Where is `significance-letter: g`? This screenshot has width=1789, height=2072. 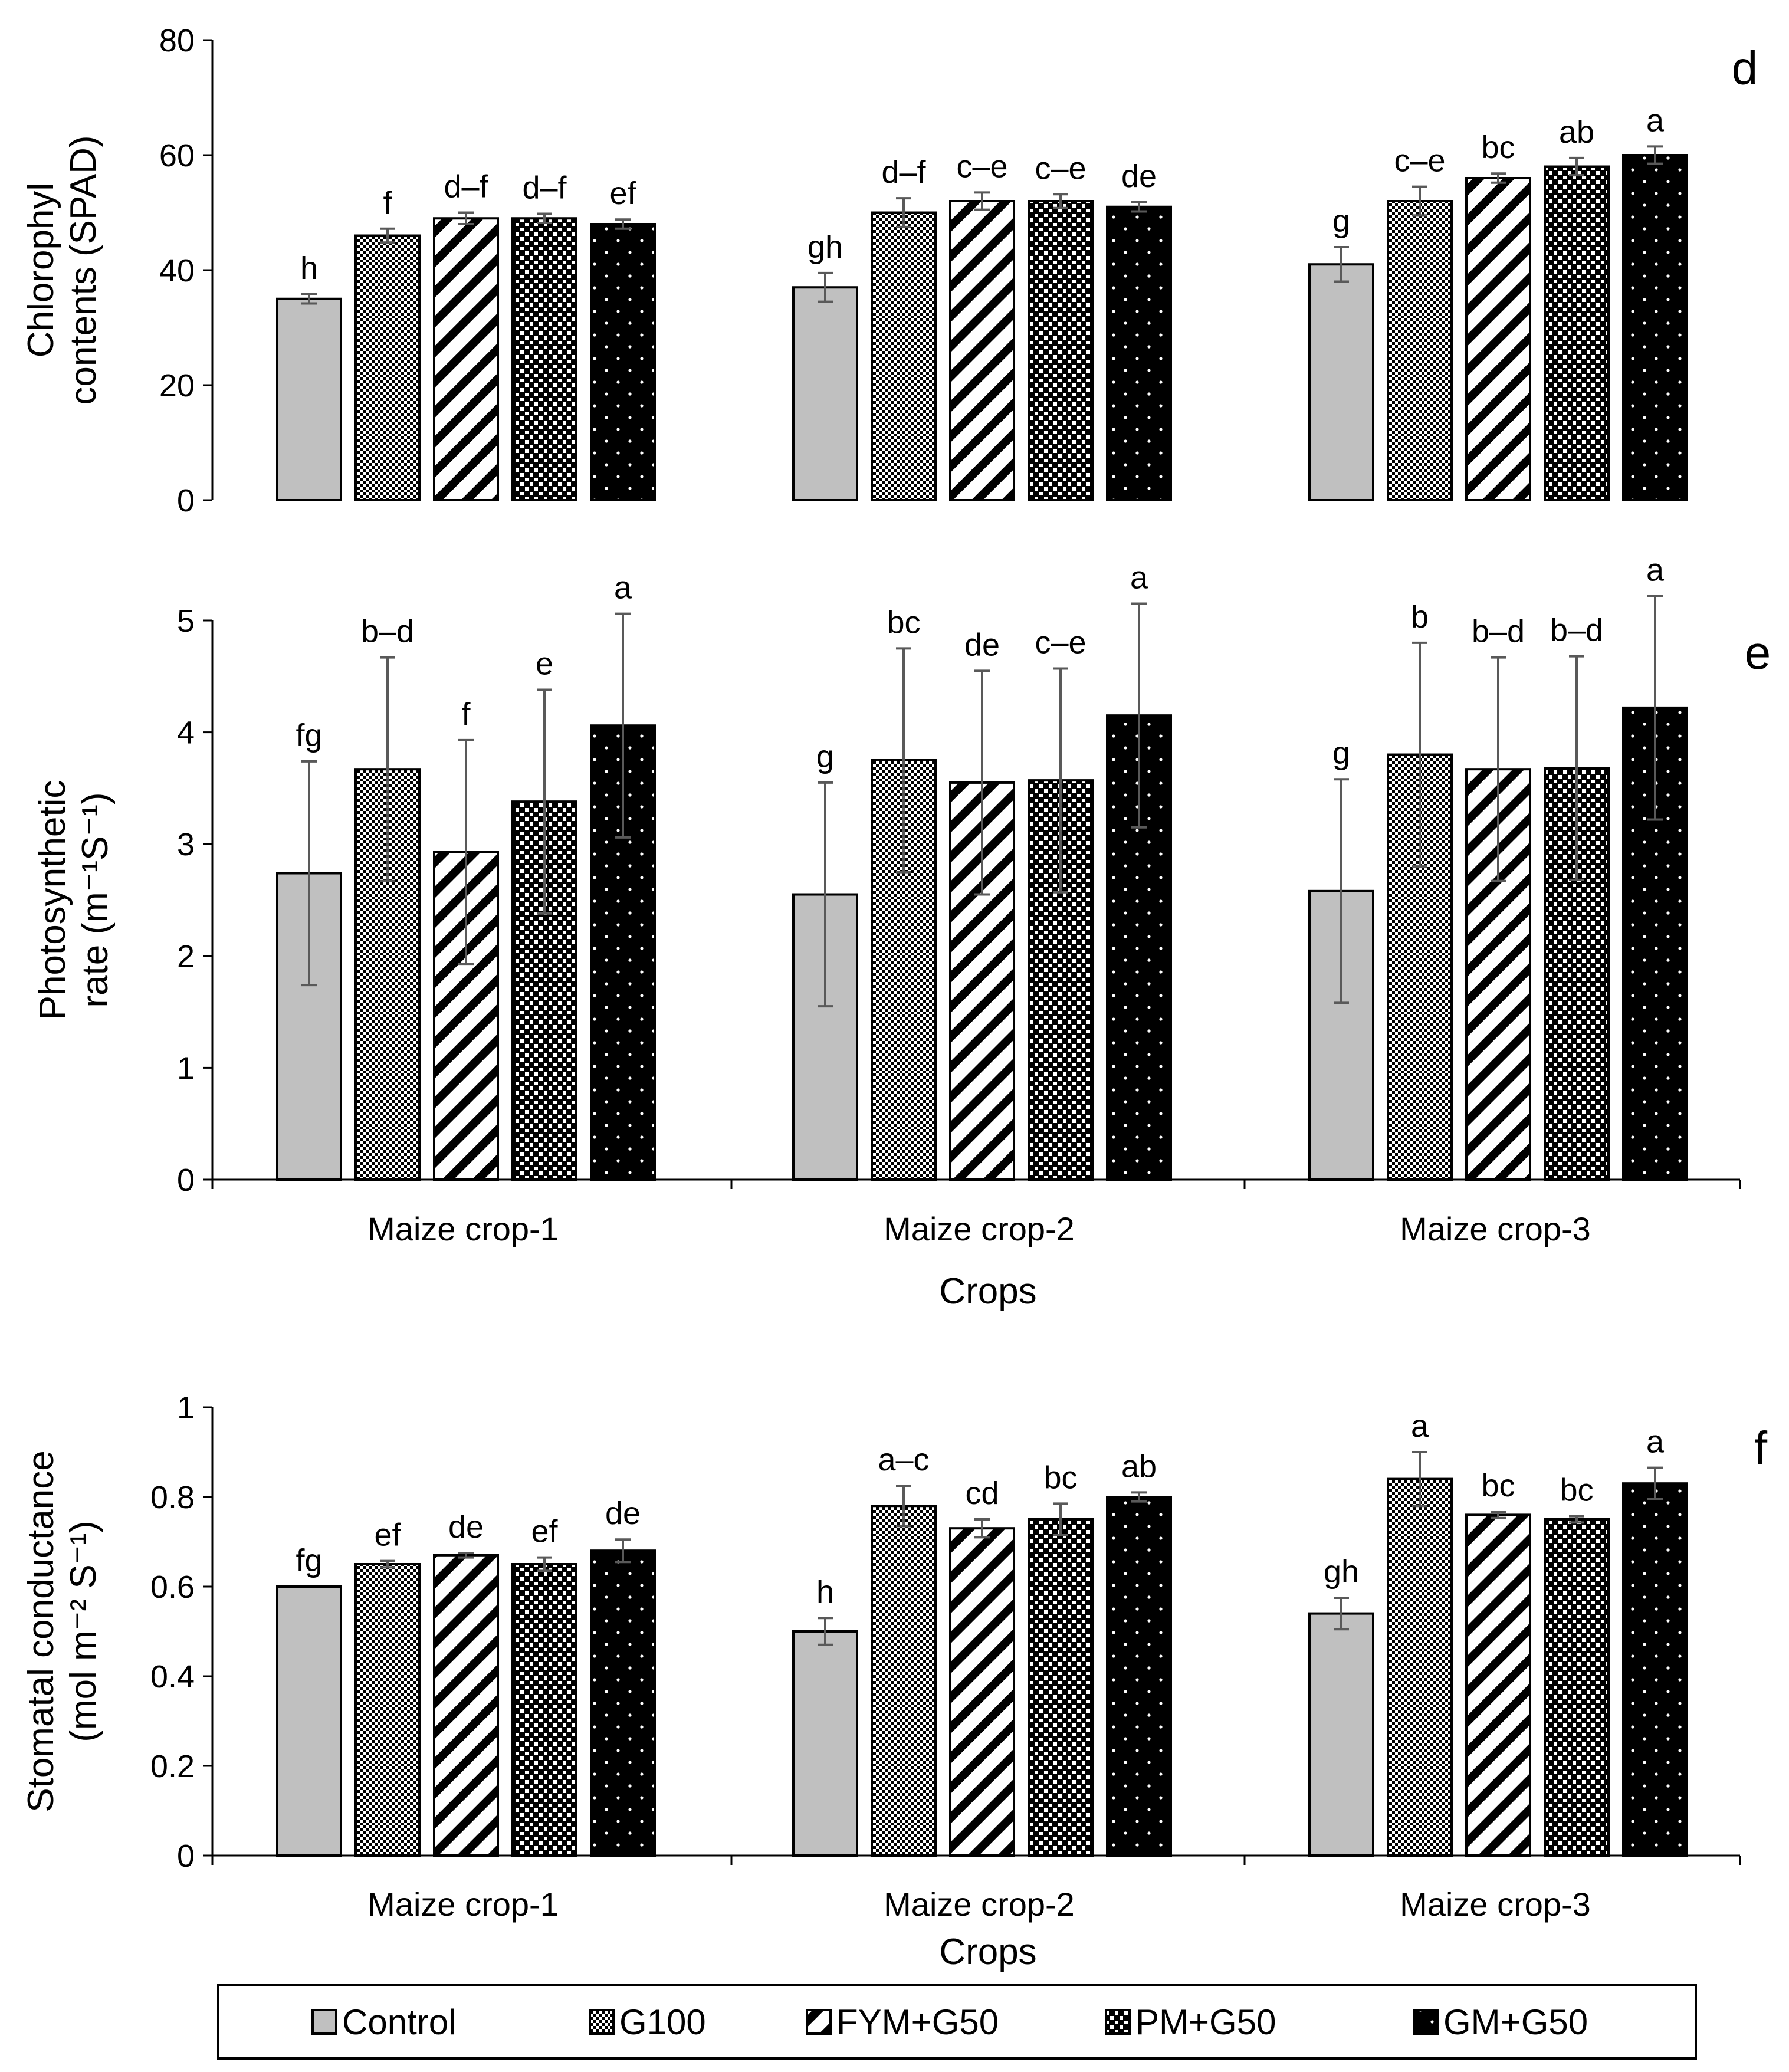 significance-letter: g is located at coordinates (825, 756).